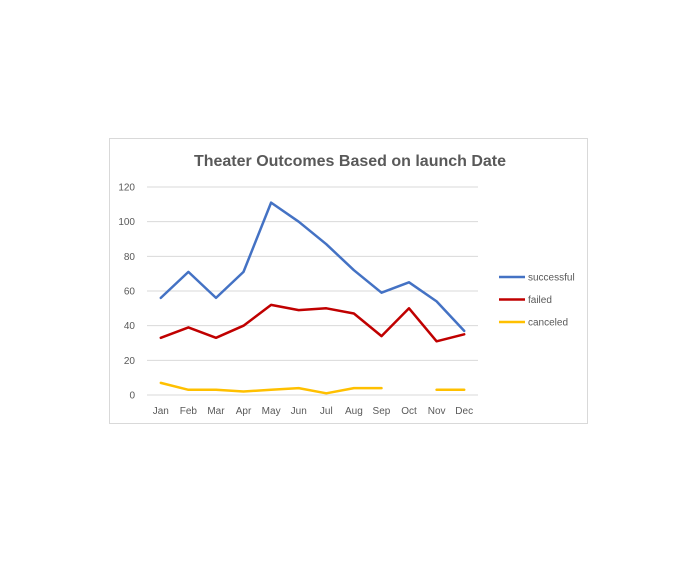 Image resolution: width=696 pixels, height=564 pixels. Describe the element at coordinates (299, 411) in the screenshot. I see `x-tick-label: Jun` at that location.